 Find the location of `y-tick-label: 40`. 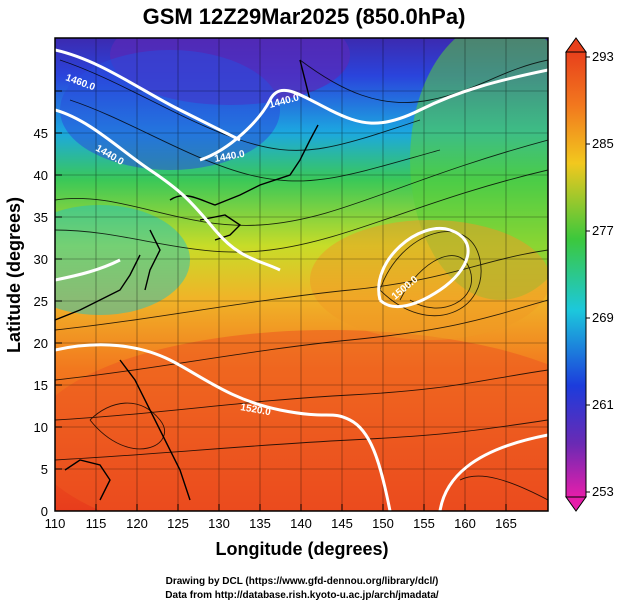

y-tick-label: 40 is located at coordinates (41, 175).